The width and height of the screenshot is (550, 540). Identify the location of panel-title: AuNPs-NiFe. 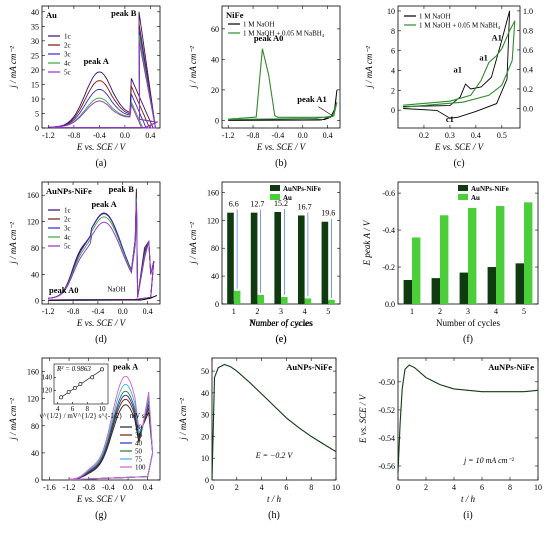
(511, 367).